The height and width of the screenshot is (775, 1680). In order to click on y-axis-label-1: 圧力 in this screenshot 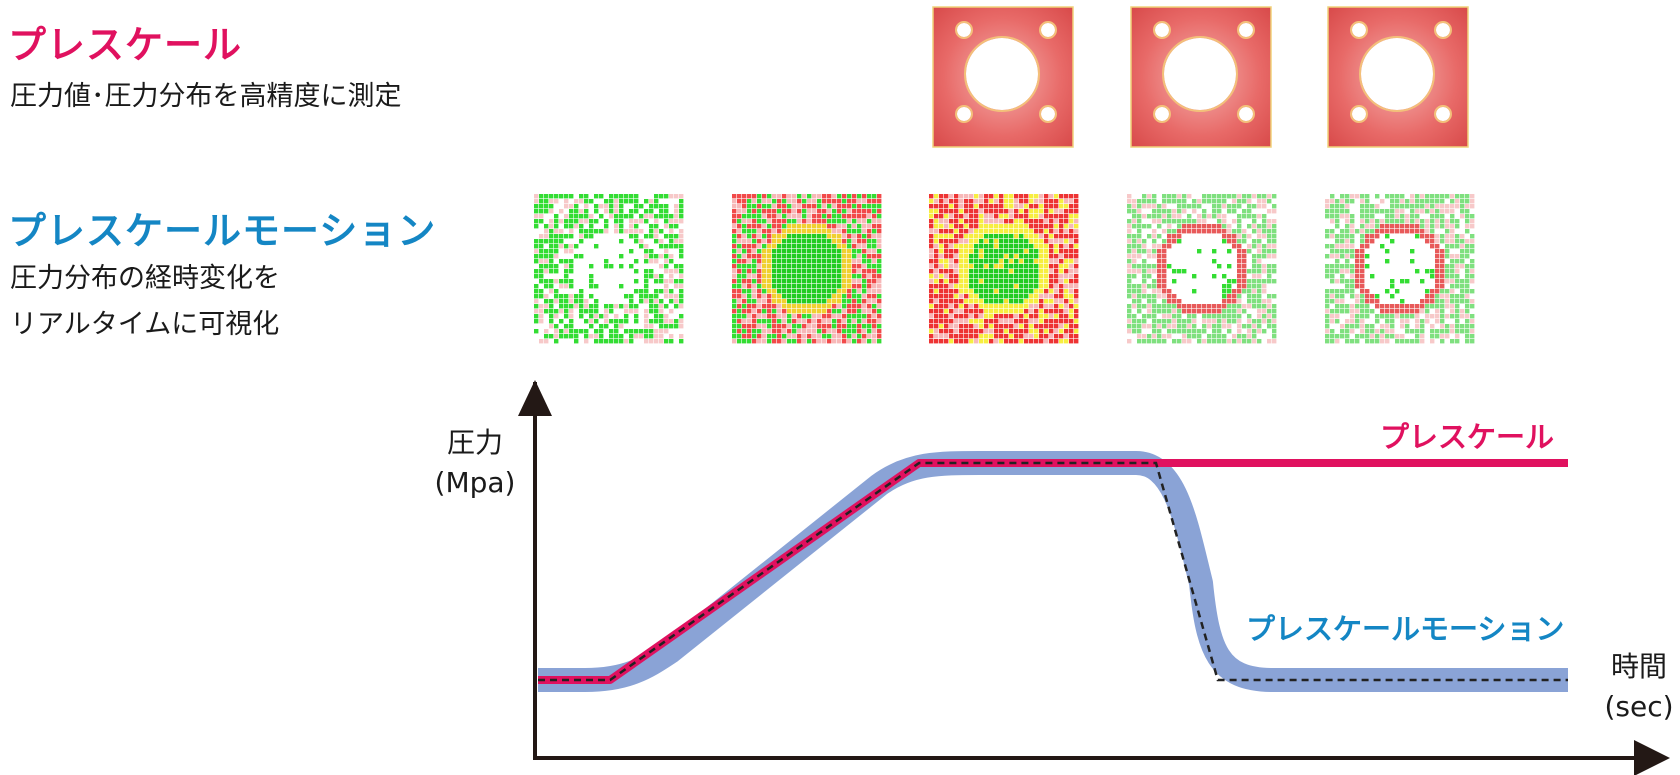, I will do `click(474, 442)`.